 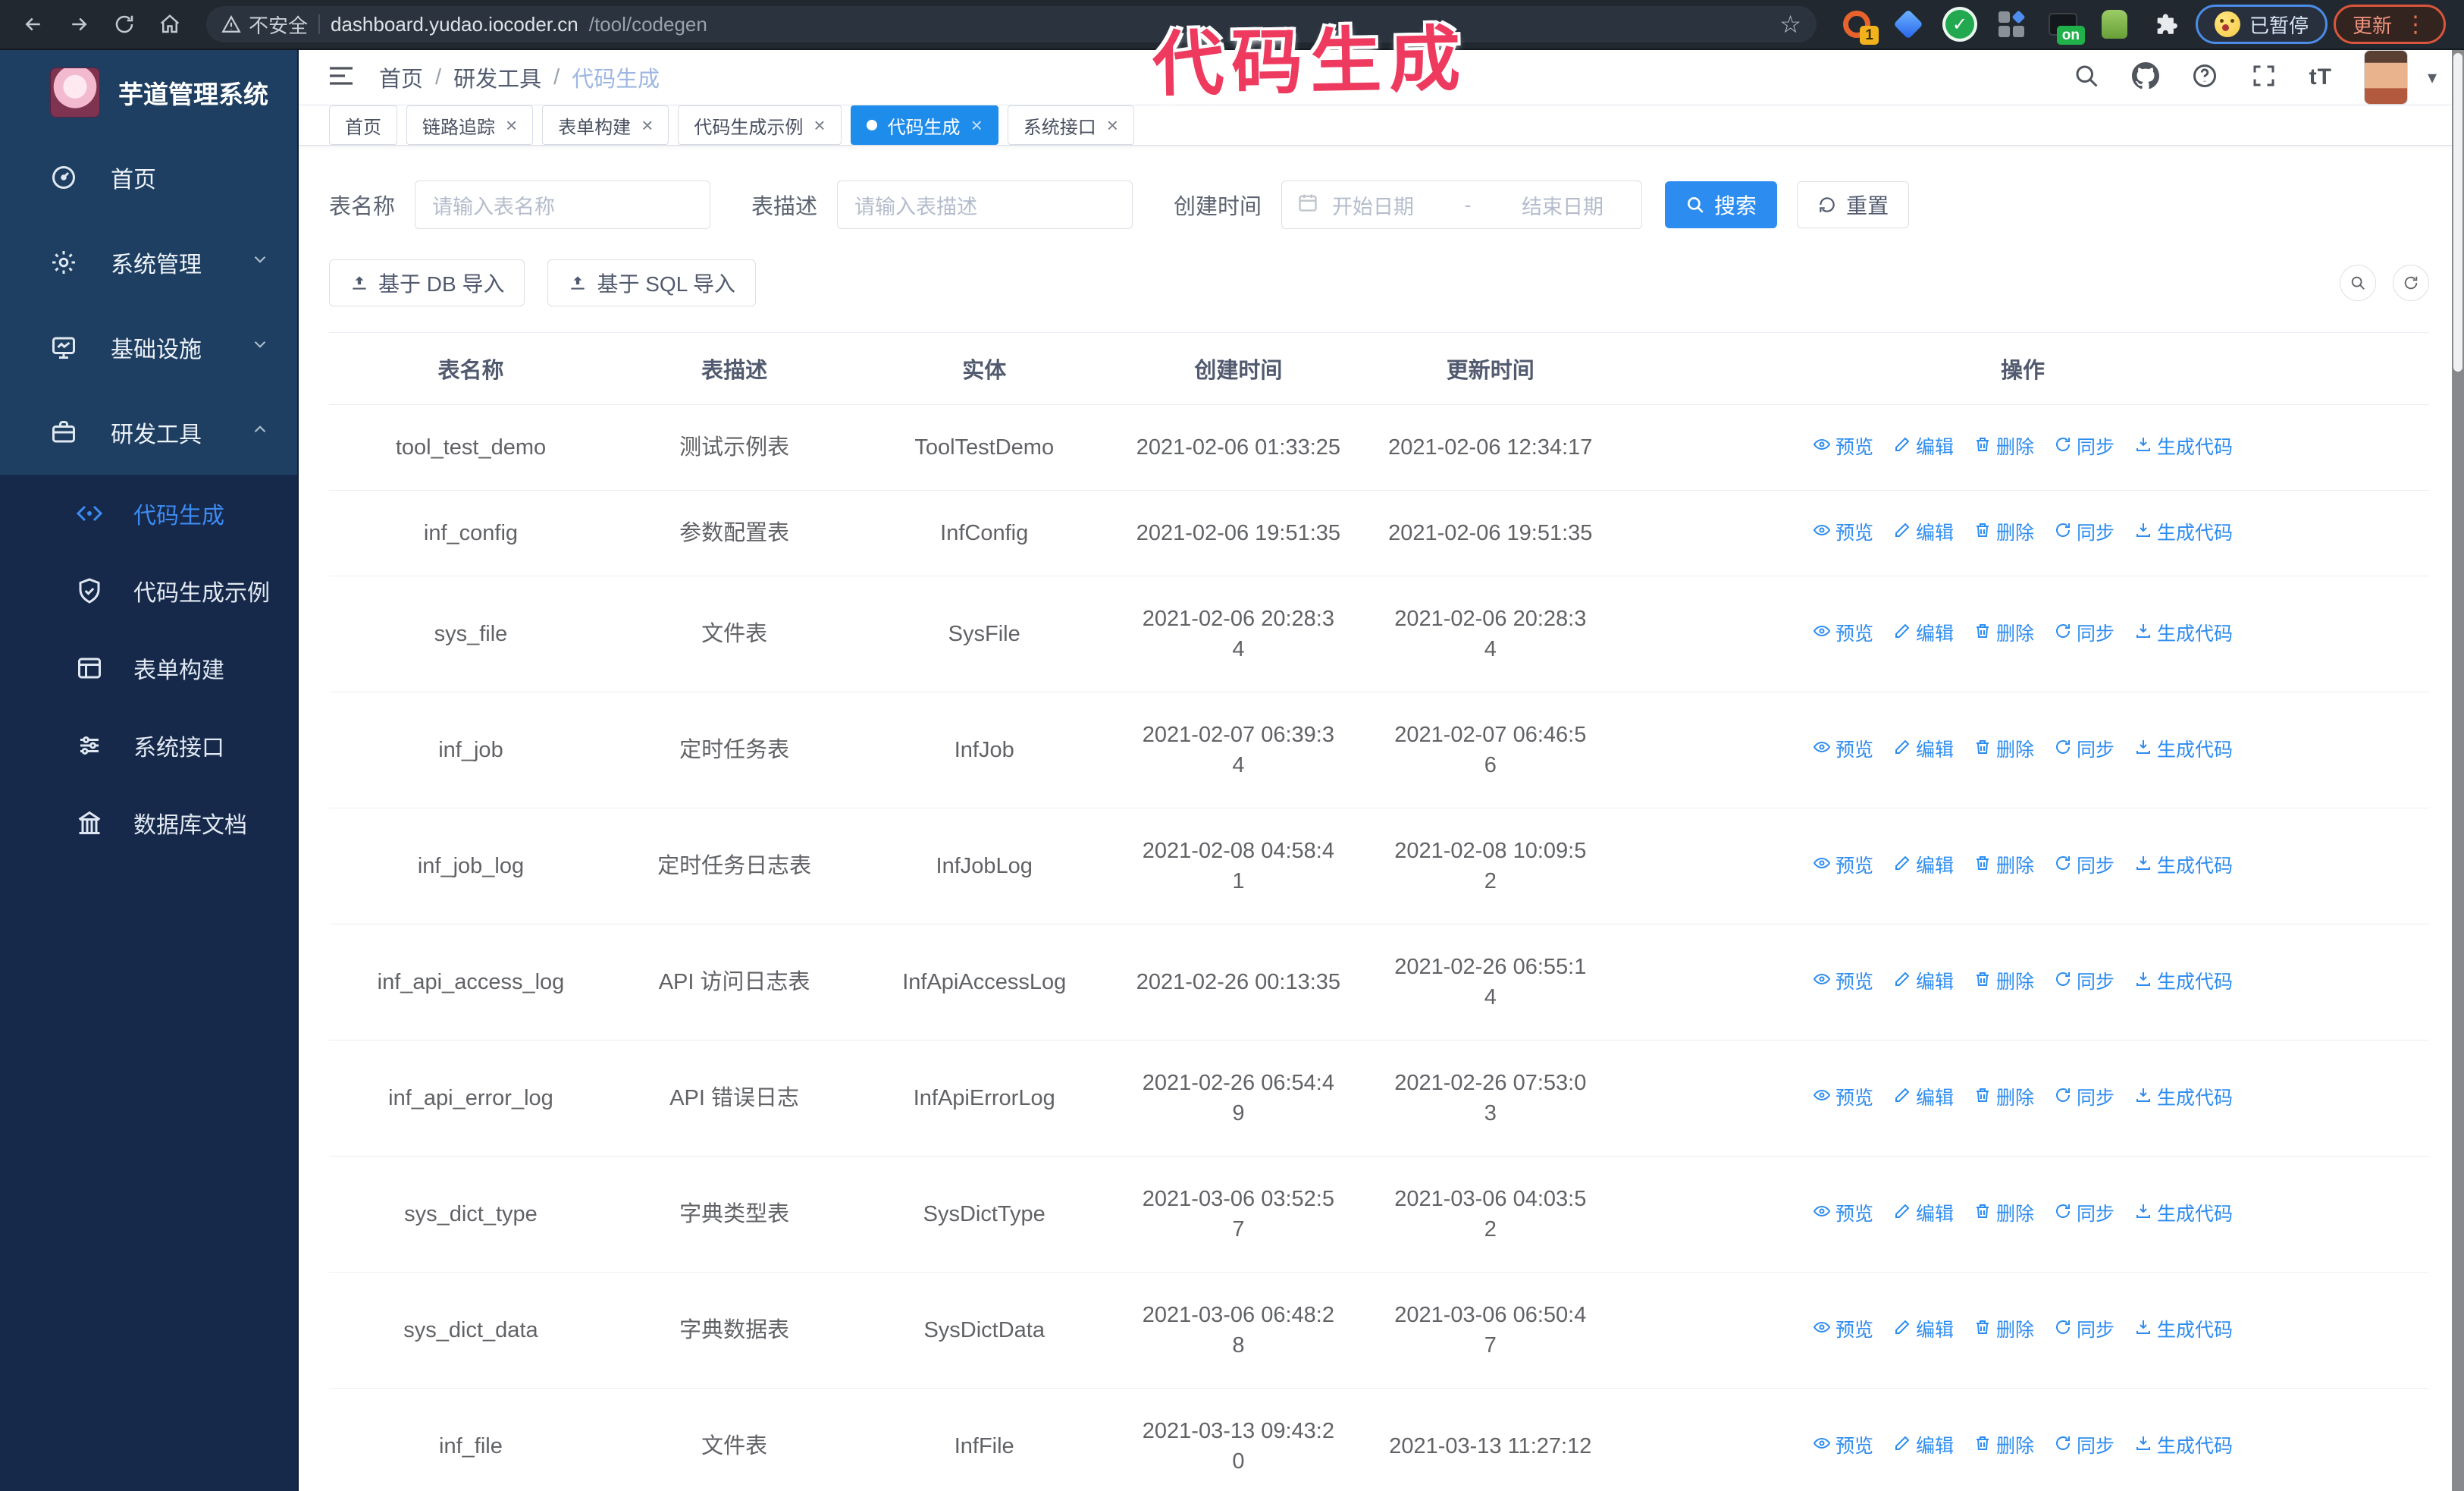 I want to click on sidebar-subitem-系统接口: 系统接口, so click(x=148, y=745).